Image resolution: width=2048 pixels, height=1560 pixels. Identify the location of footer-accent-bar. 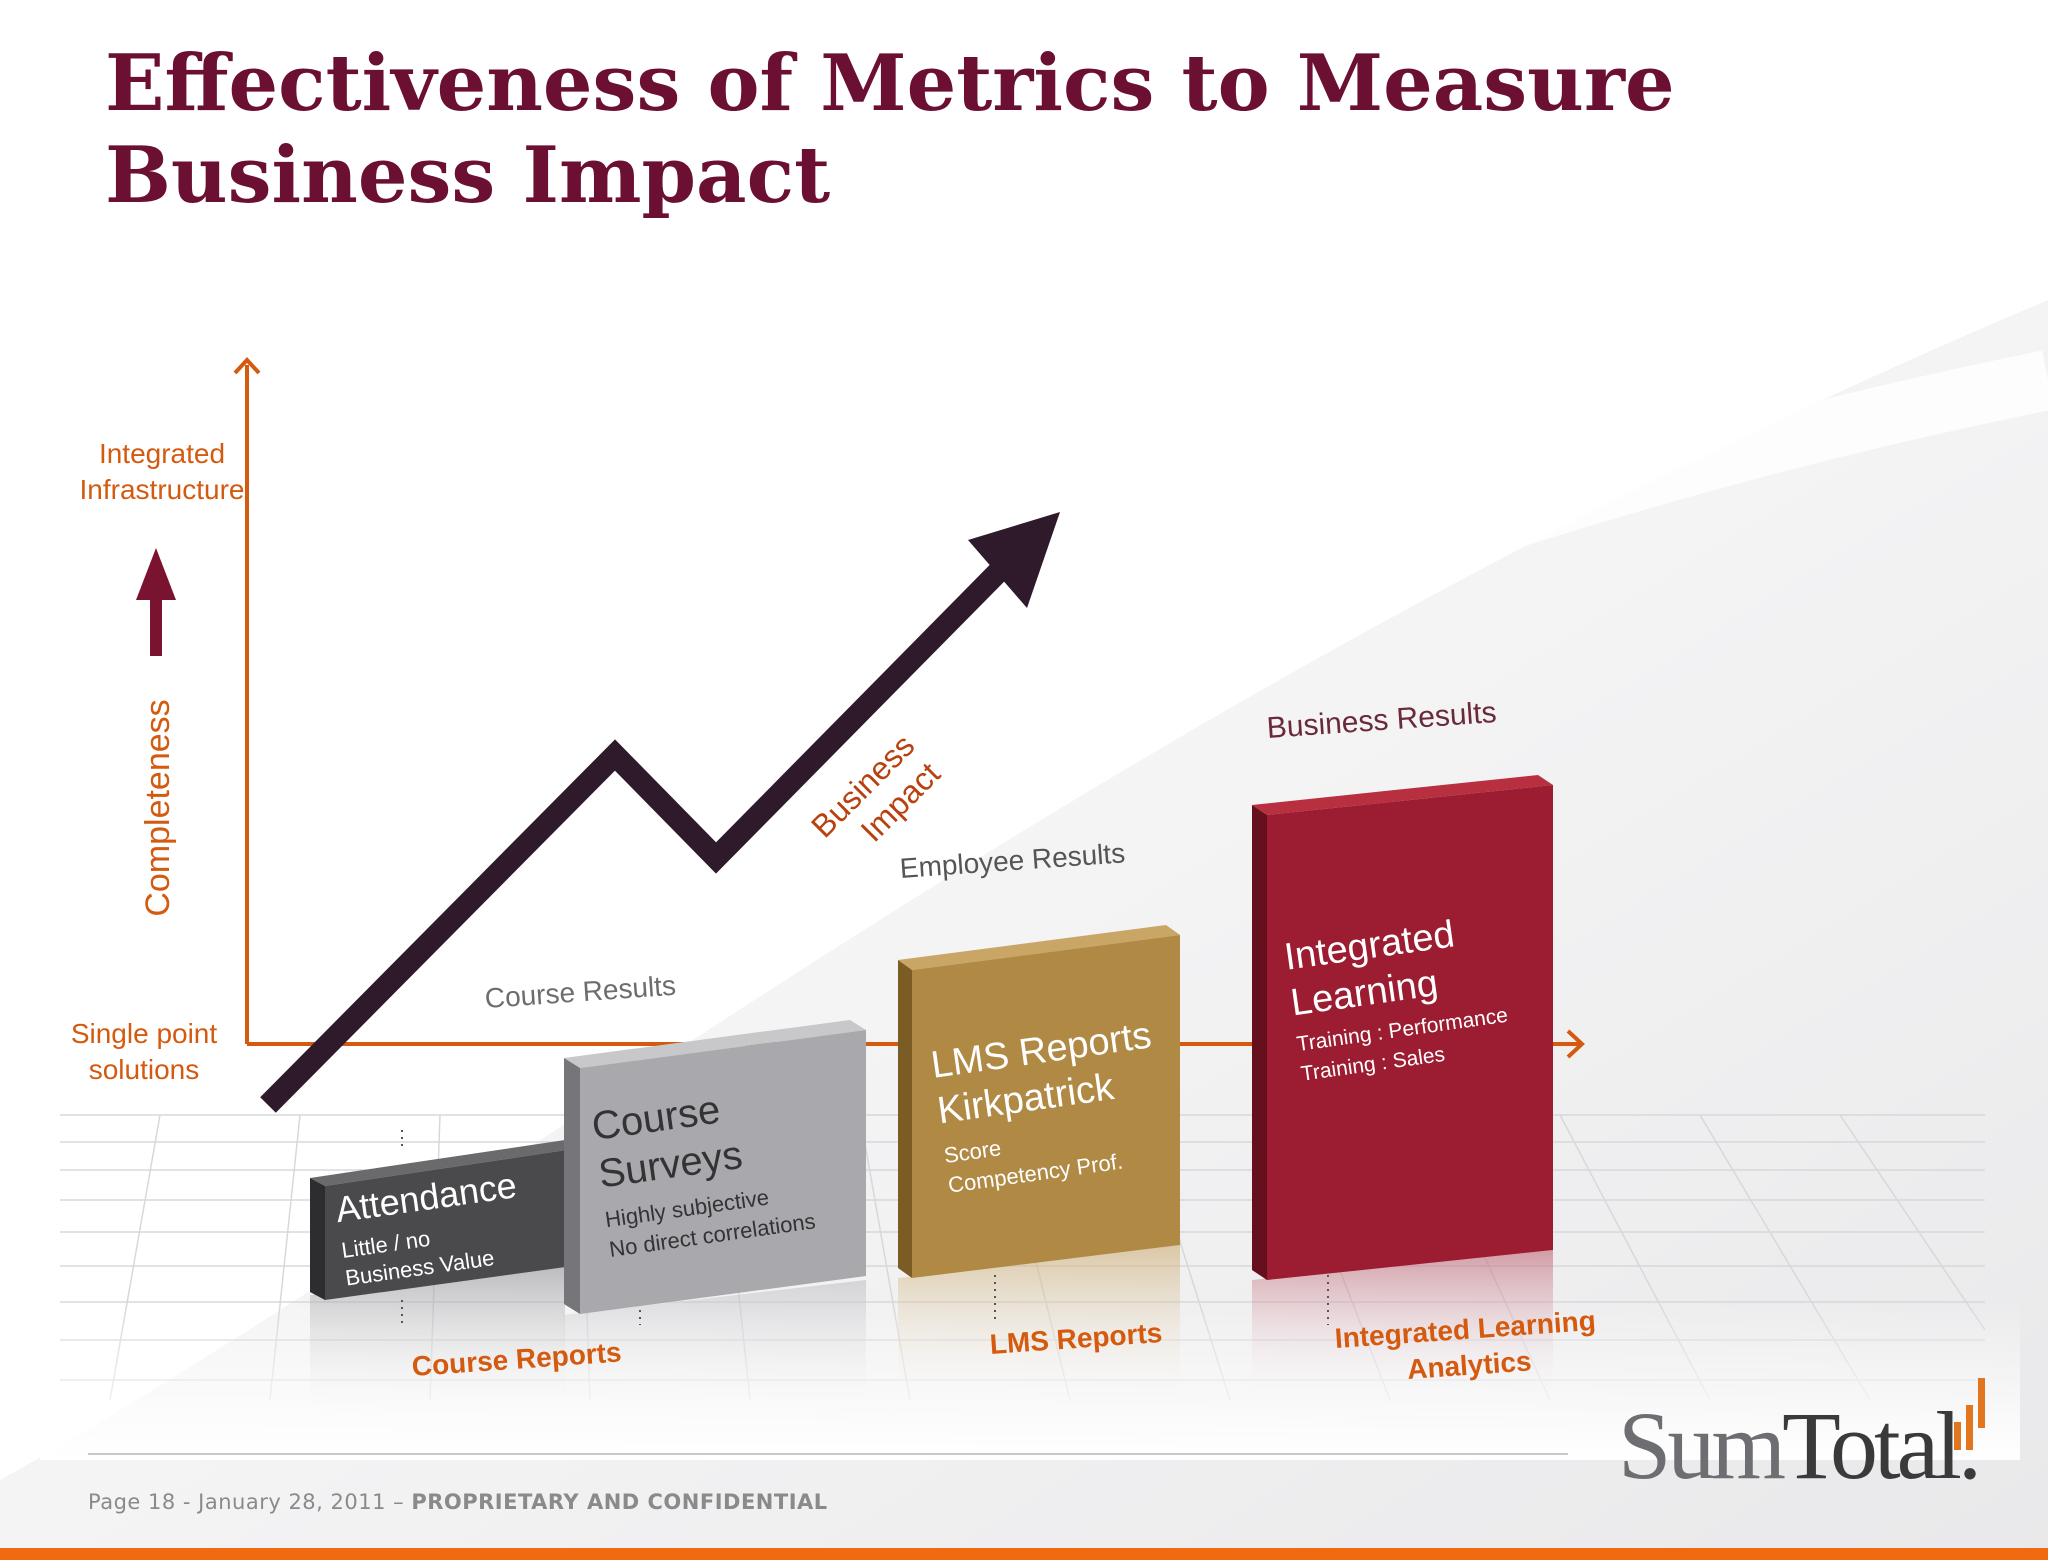
(1024, 1554).